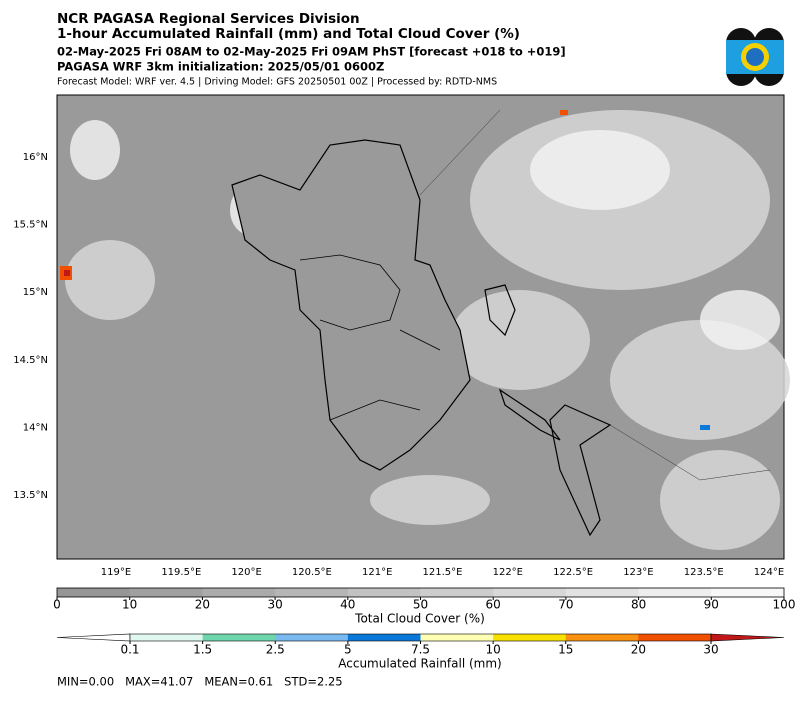 This screenshot has height=705, width=808. I want to click on colorbar-tick-label: 80, so click(638, 605).